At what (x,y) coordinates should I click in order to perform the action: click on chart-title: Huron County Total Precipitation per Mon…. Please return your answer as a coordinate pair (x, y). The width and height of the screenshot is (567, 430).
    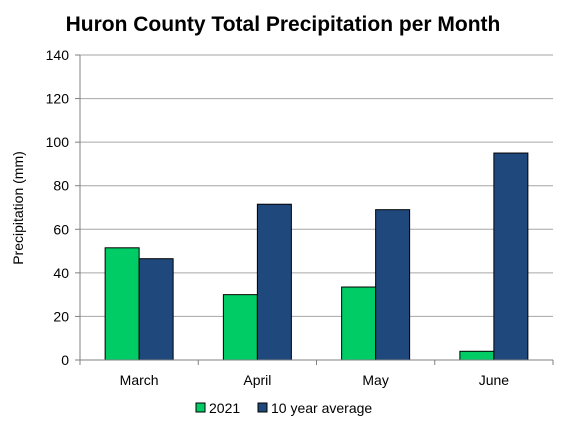
    Looking at the image, I should click on (283, 24).